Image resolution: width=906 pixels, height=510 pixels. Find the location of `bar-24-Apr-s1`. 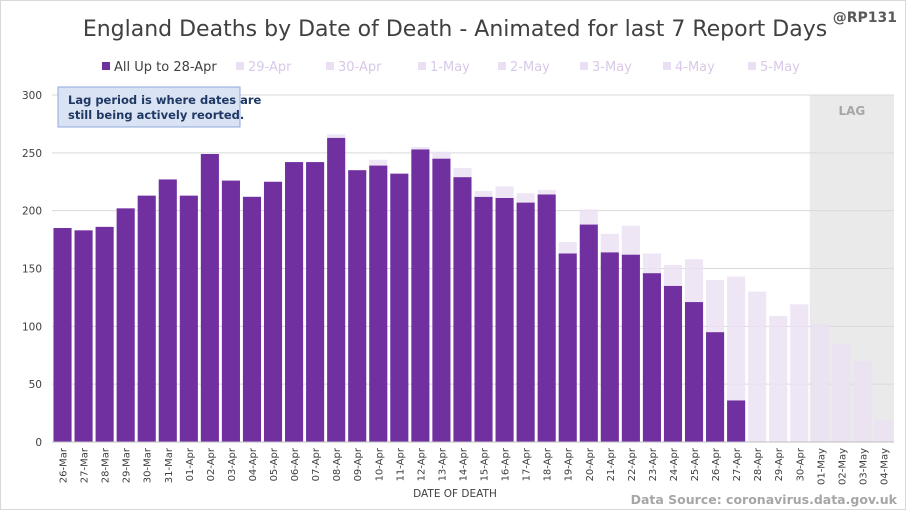

bar-24-Apr-s1 is located at coordinates (673, 275).